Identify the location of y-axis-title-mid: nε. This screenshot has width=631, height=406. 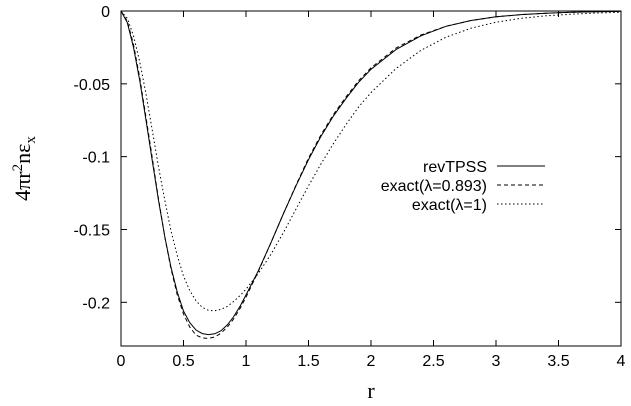
(22, 154).